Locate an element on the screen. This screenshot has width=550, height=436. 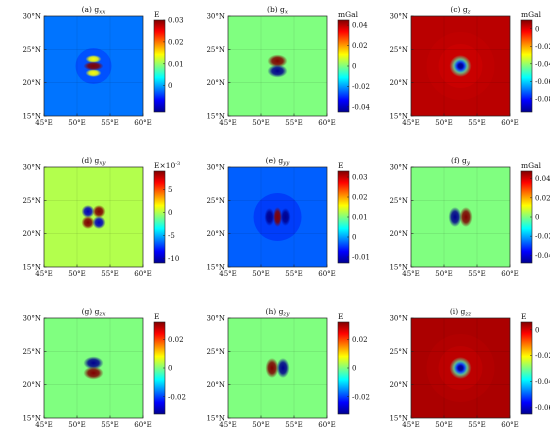
colorbar-tick-label: -5 is located at coordinates (171, 236).